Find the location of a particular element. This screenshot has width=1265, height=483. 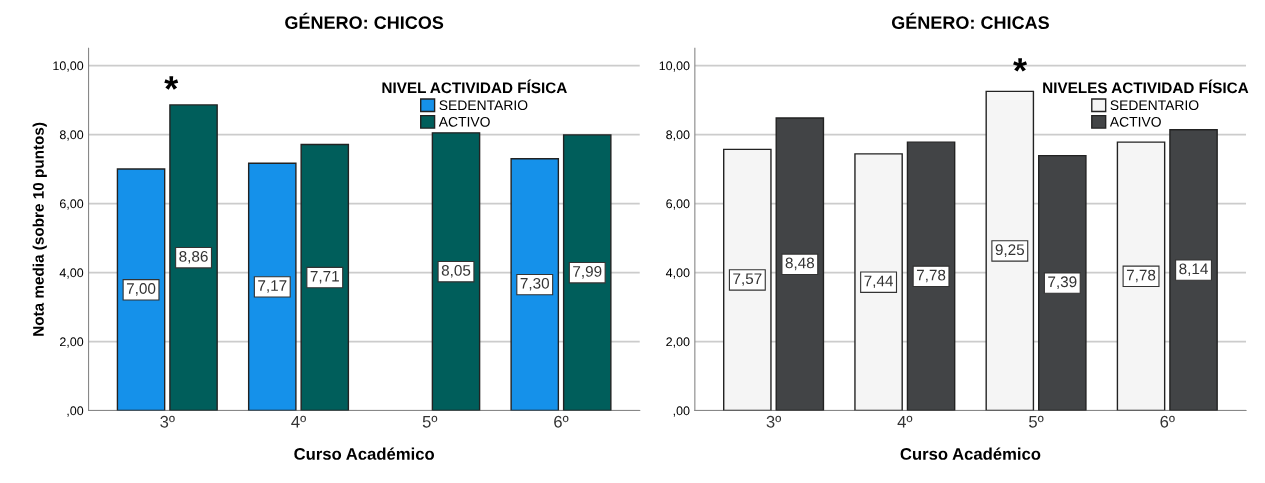

data-label: 7,00 is located at coordinates (141, 289).